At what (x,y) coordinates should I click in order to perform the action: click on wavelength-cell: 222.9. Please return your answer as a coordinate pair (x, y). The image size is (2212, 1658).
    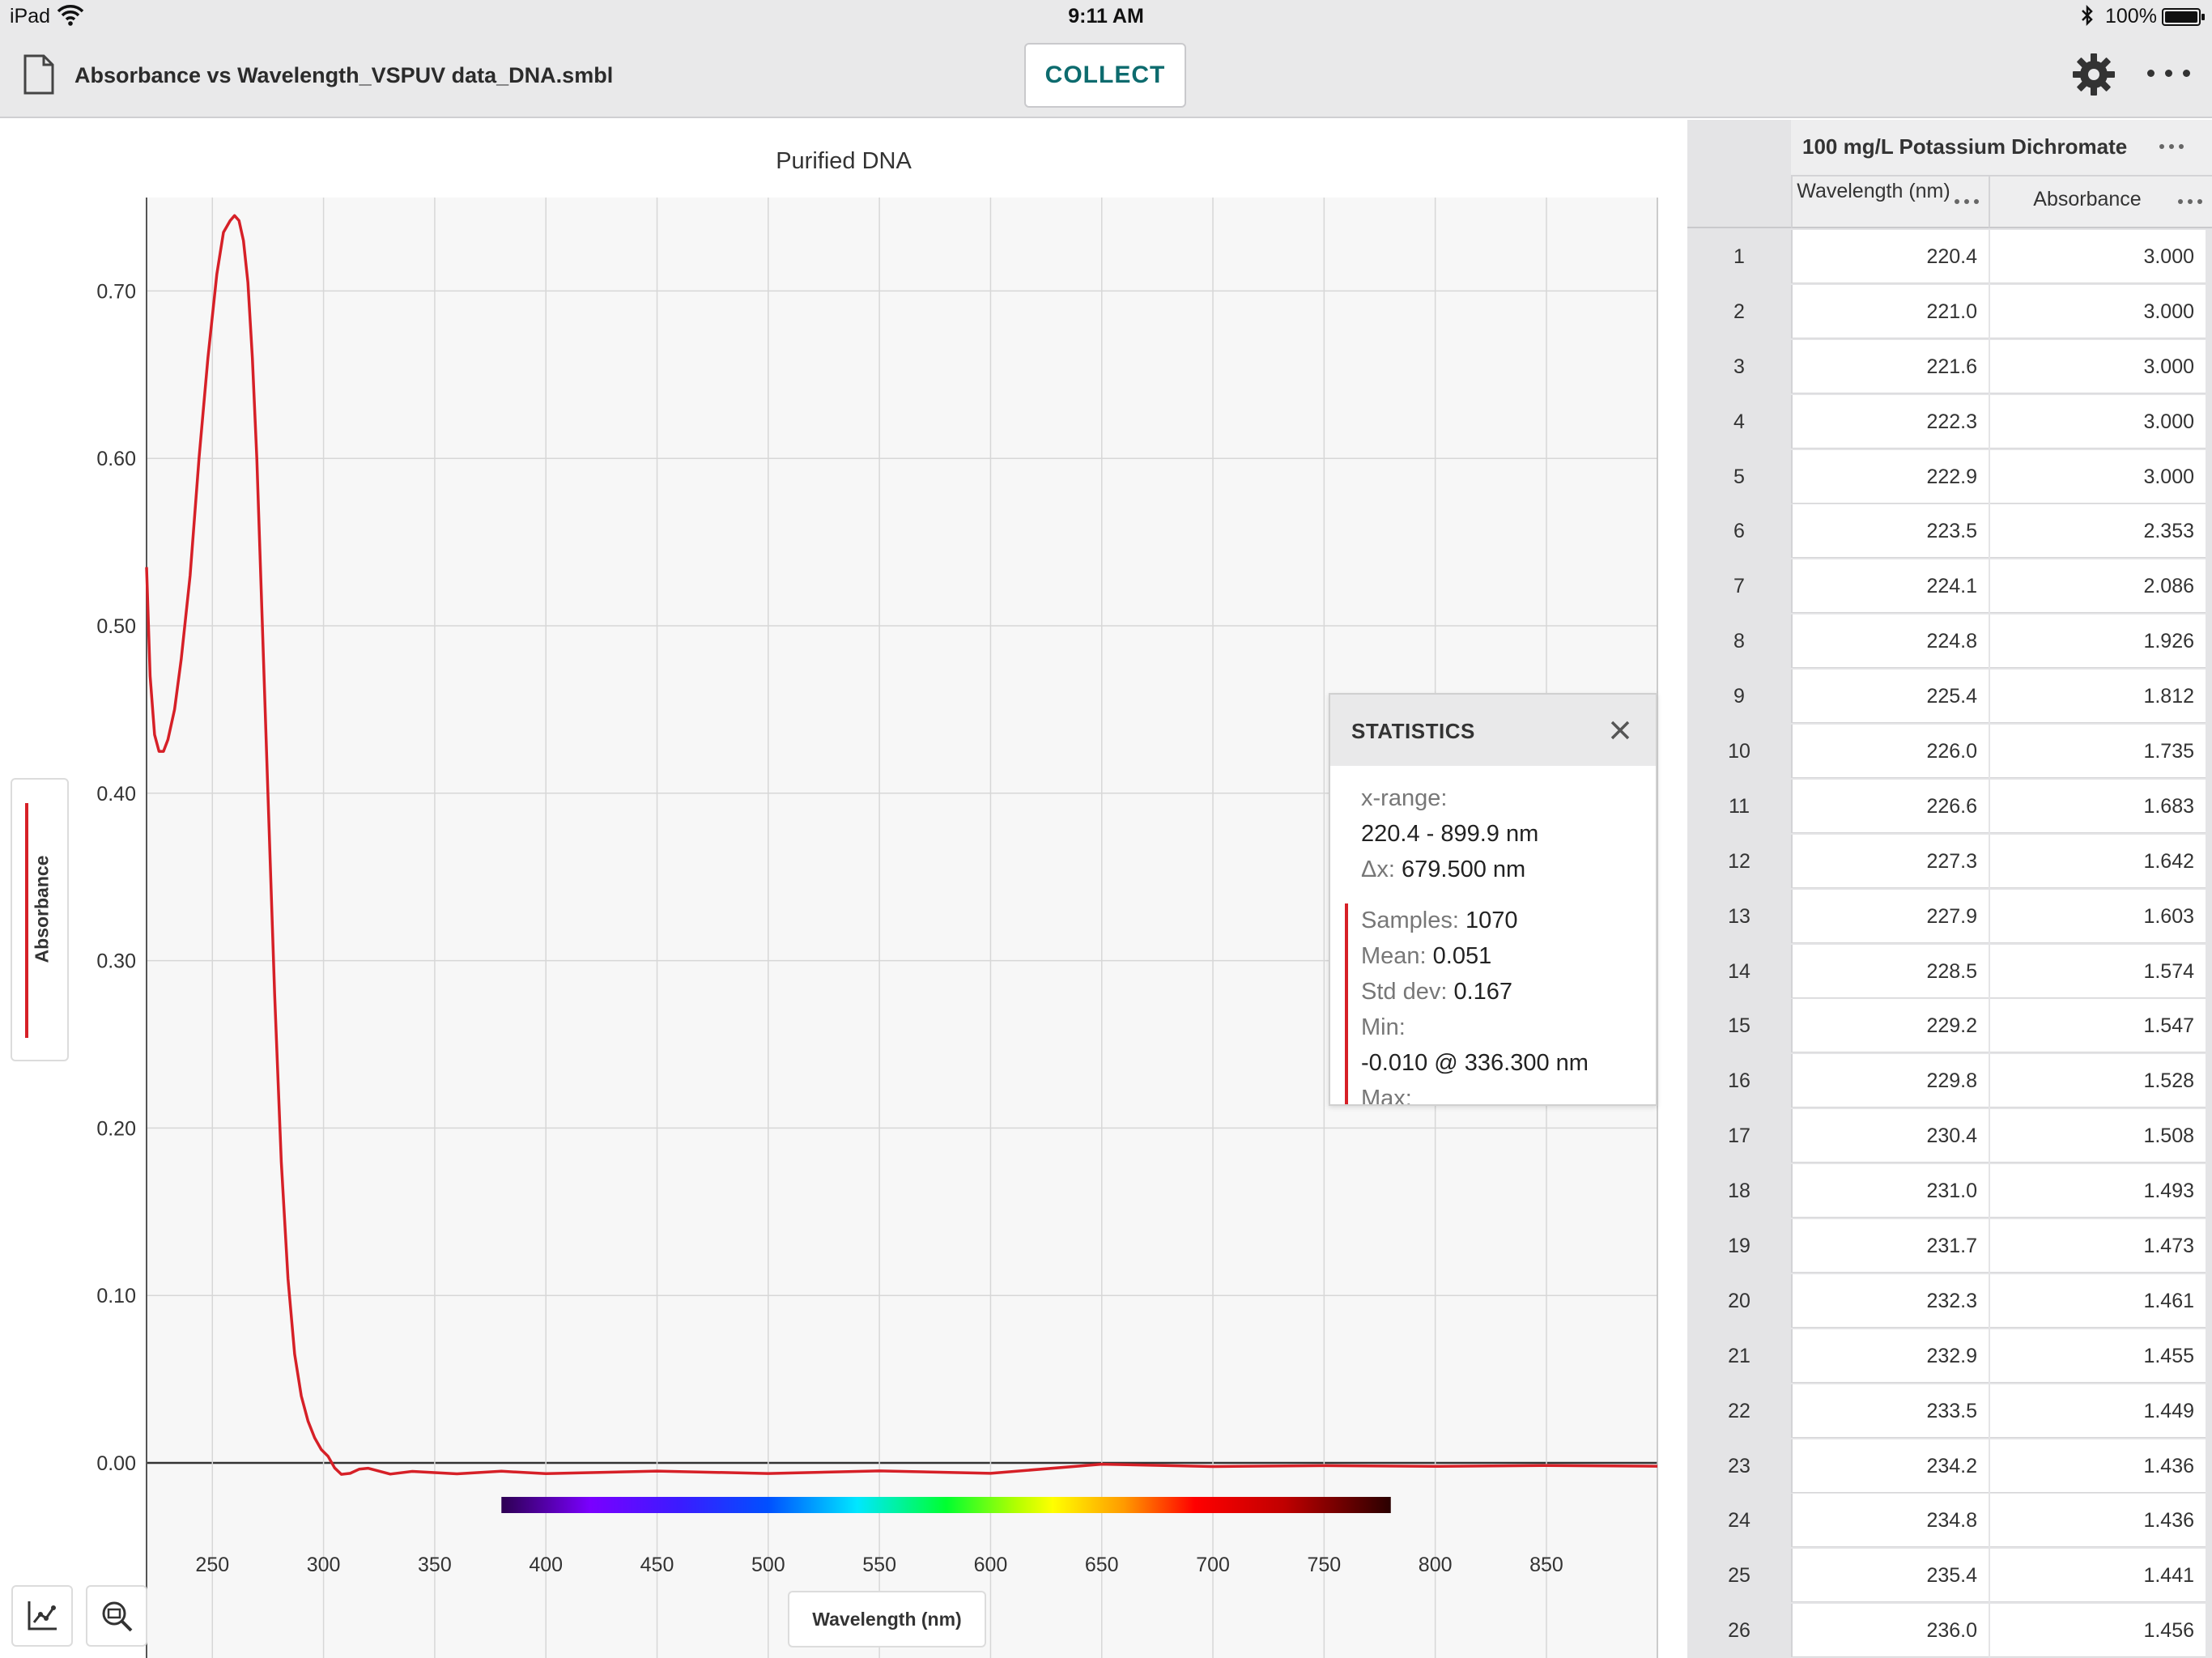
    Looking at the image, I should click on (1890, 476).